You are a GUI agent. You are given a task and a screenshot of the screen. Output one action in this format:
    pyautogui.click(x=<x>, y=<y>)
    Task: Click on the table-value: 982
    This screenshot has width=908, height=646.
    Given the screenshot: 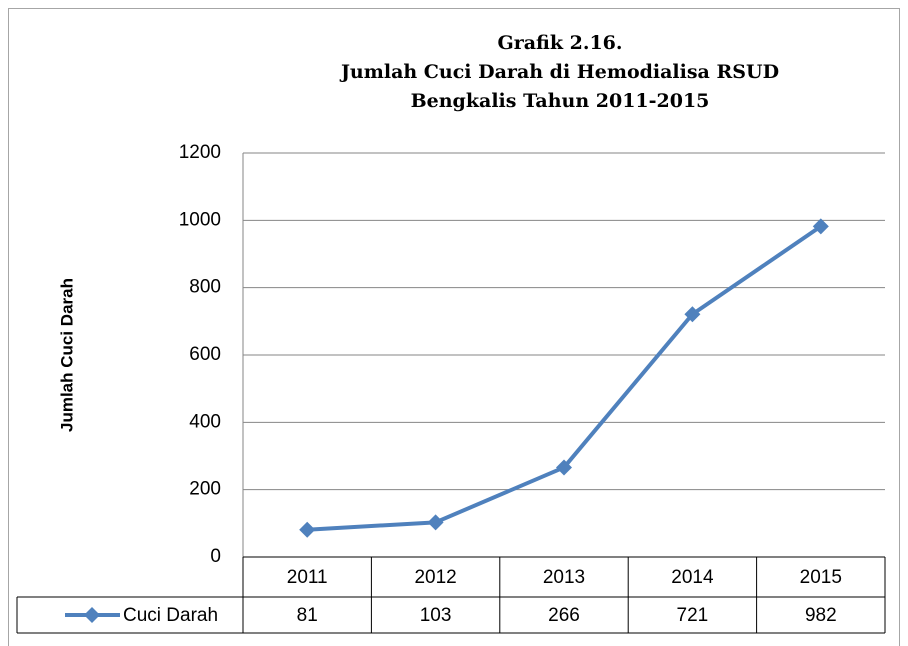 What is the action you would take?
    pyautogui.click(x=821, y=615)
    